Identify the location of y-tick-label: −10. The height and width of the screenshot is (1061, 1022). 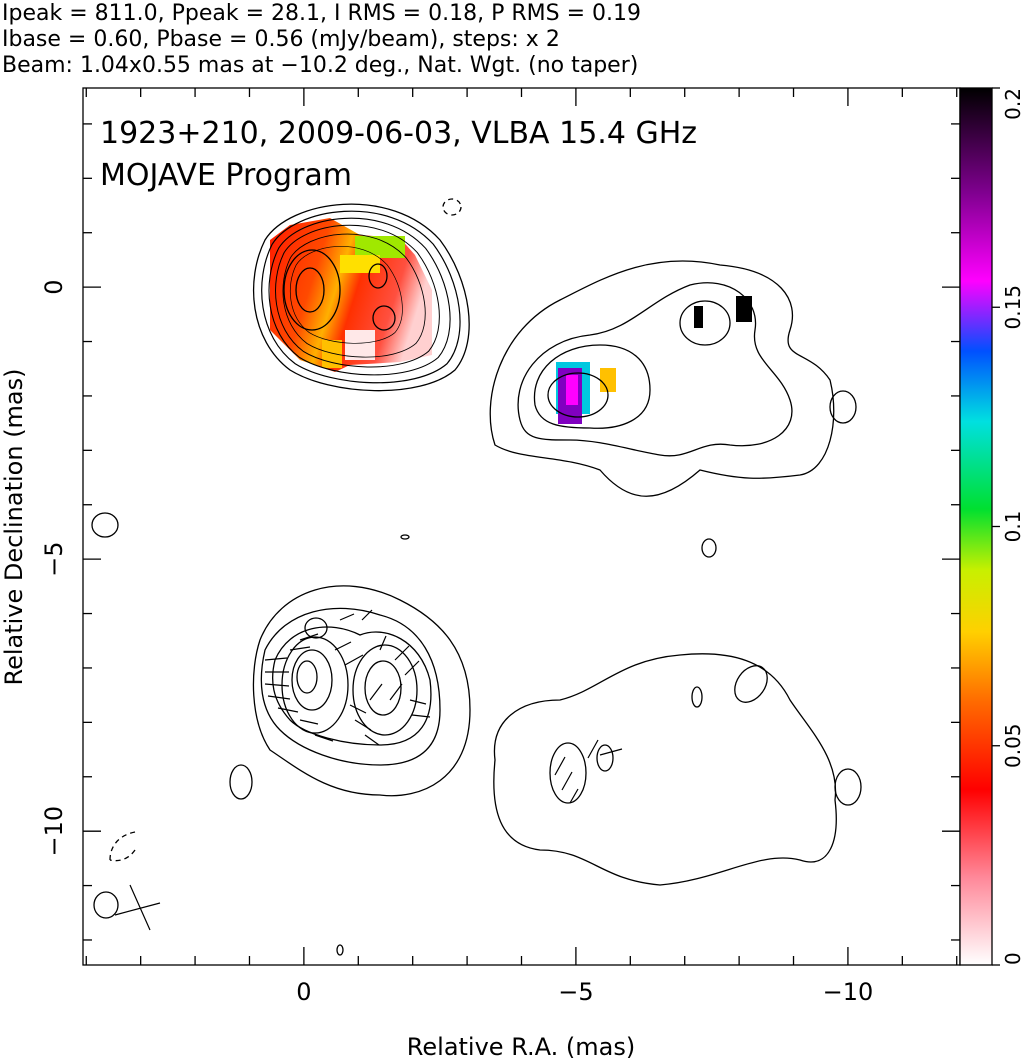
(54, 831).